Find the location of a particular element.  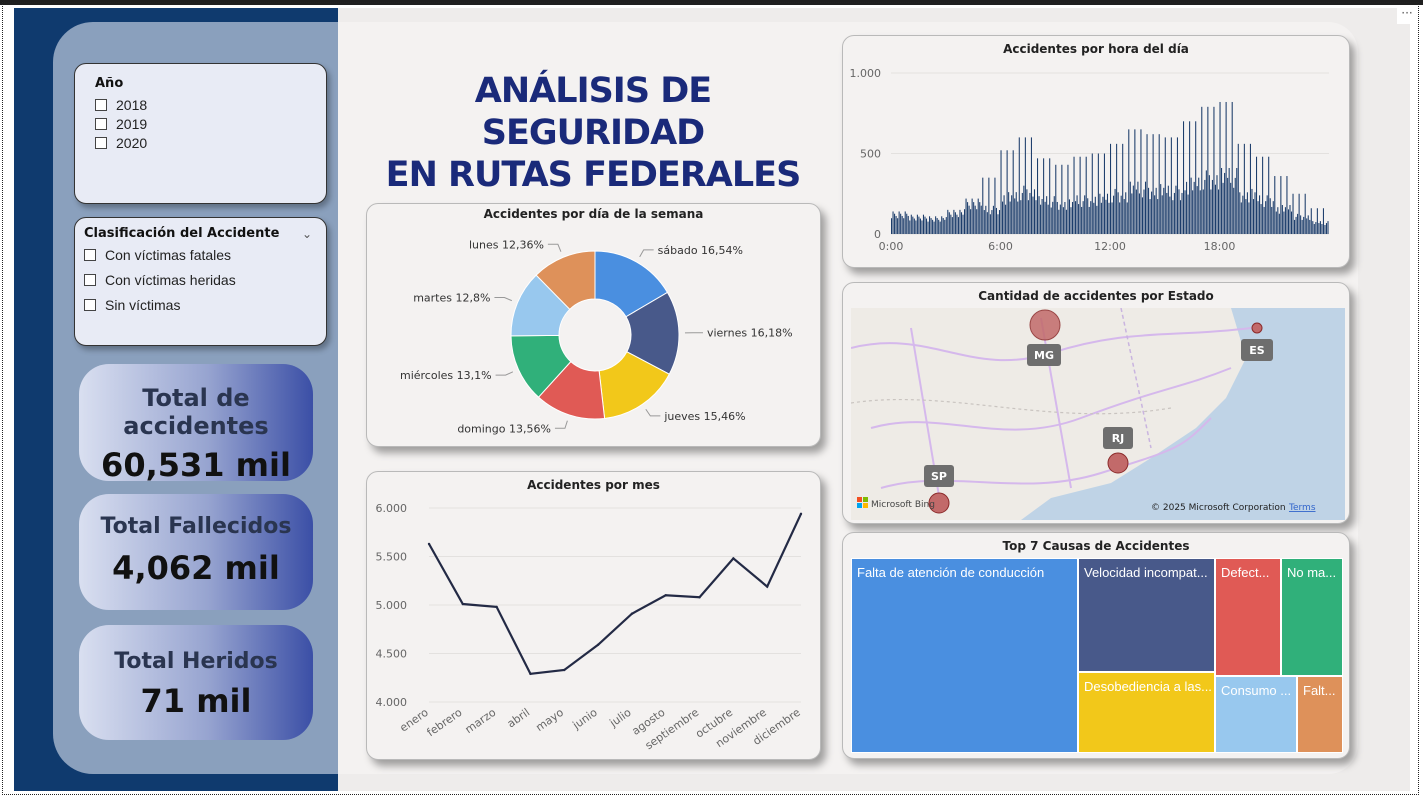

pie-data-label: martes 12,8% is located at coordinates (451, 298).